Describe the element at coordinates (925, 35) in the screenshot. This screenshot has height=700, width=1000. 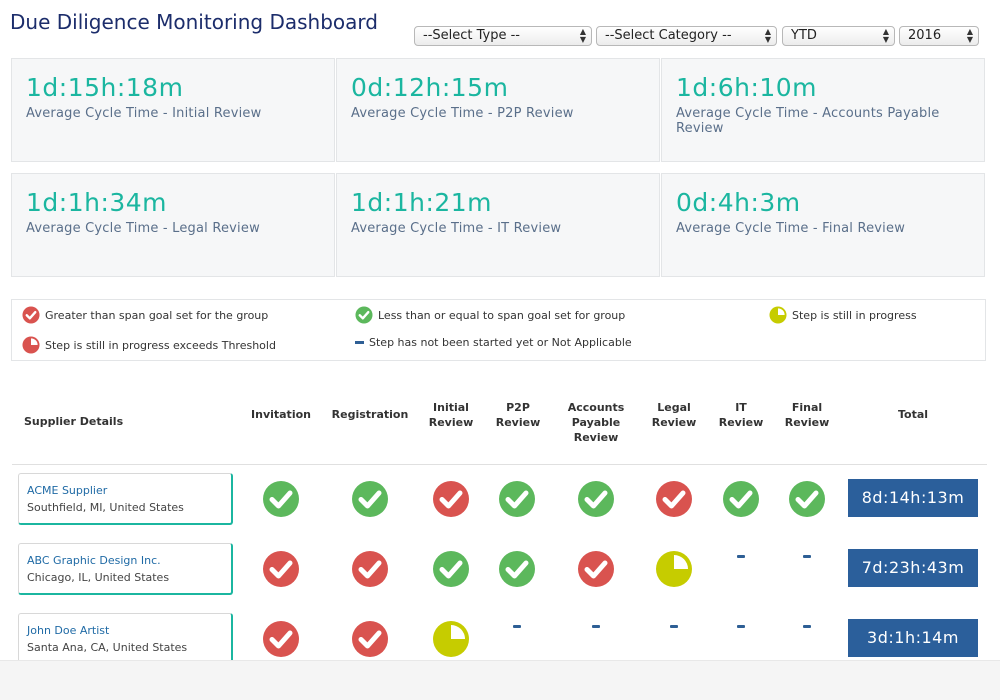
I see `year-select-value: 2016` at that location.